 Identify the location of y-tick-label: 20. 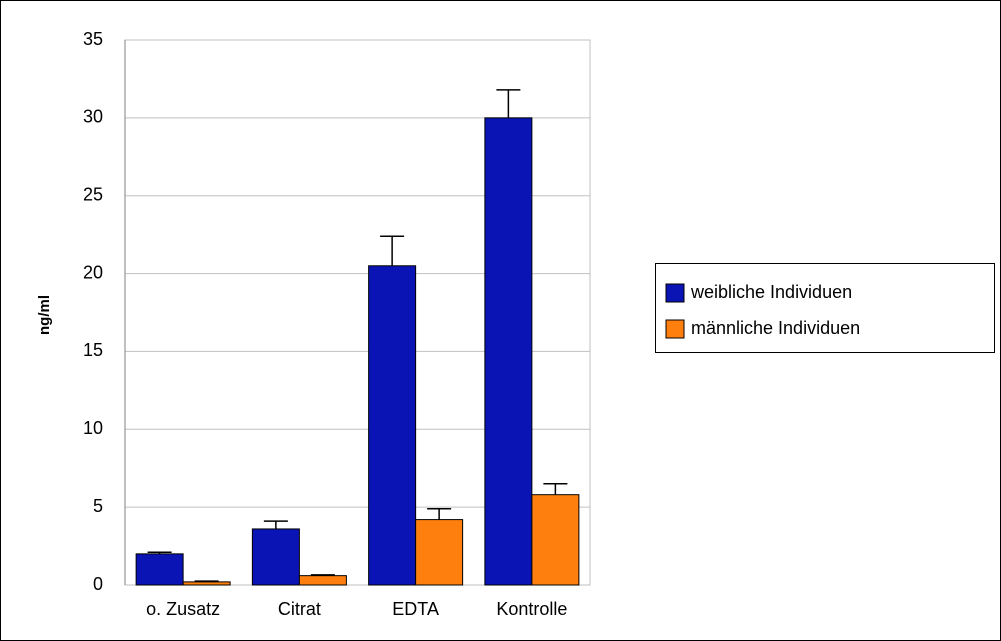
(93, 272).